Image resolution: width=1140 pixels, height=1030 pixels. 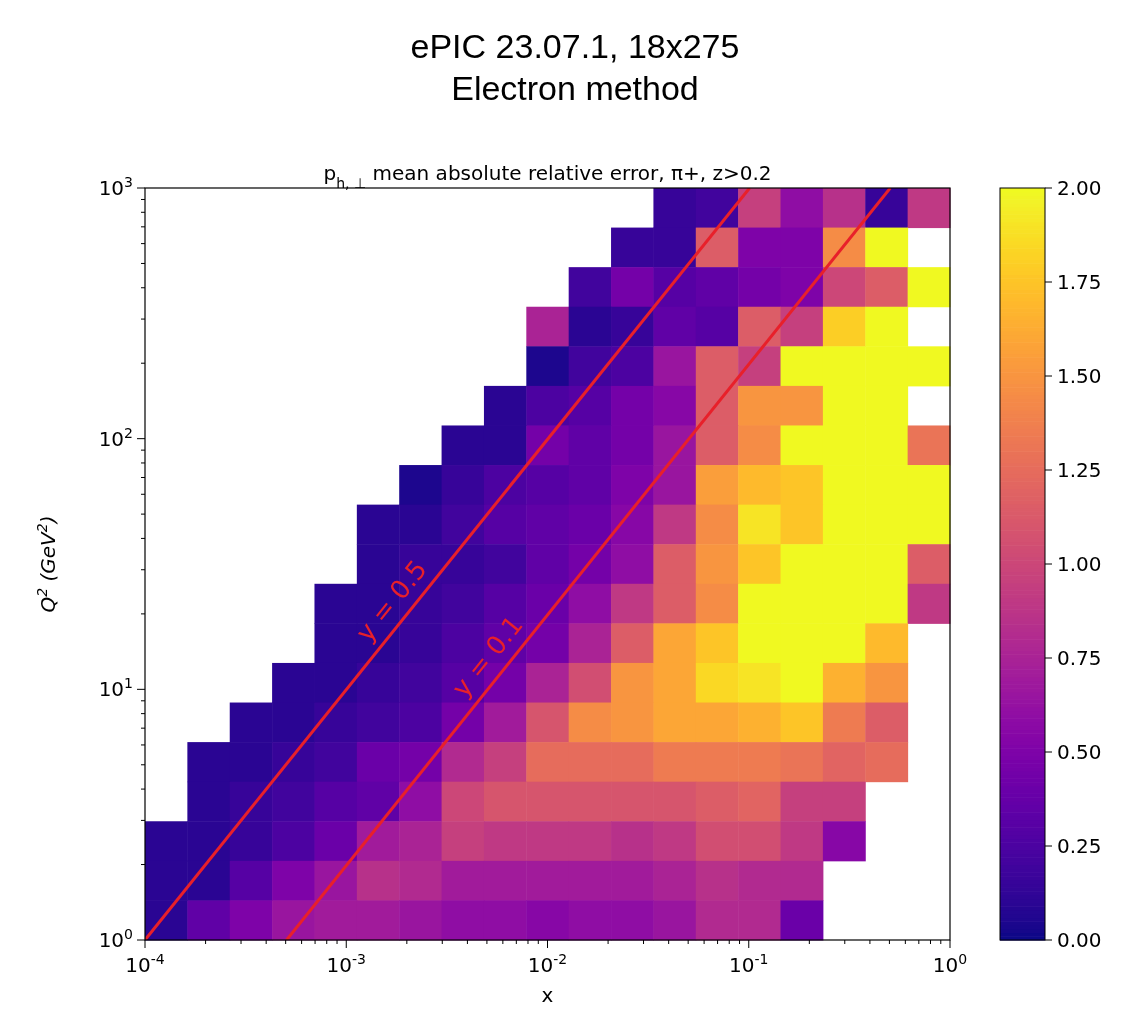 What do you see at coordinates (115, 437) in the screenshot?
I see `y-tick-label: 10$^{2}$` at bounding box center [115, 437].